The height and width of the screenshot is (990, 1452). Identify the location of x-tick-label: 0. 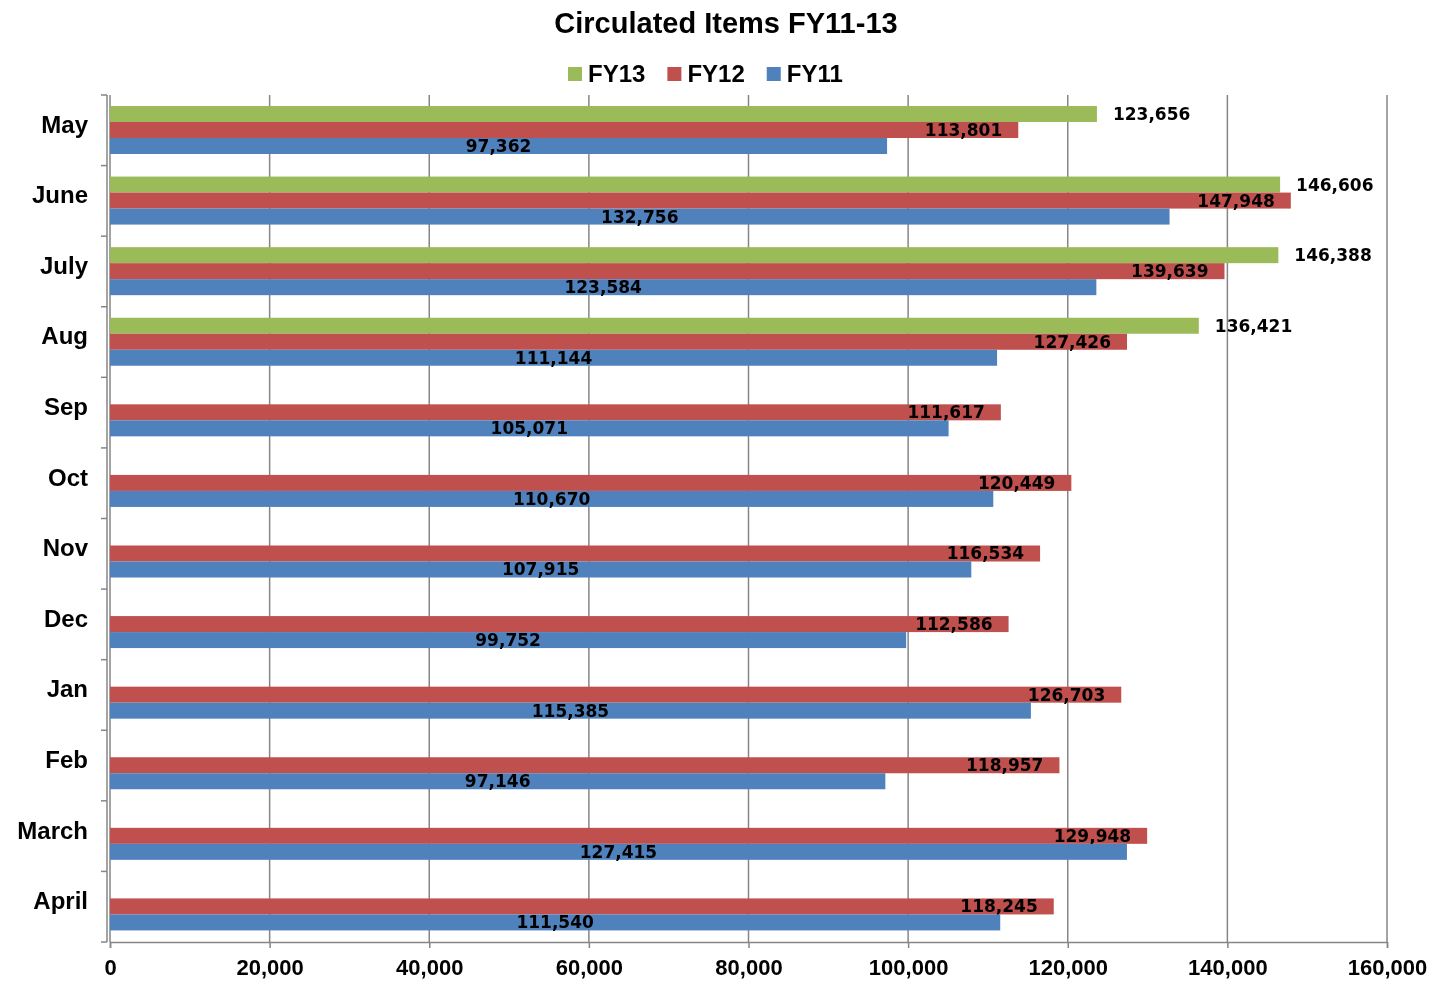
(110, 968).